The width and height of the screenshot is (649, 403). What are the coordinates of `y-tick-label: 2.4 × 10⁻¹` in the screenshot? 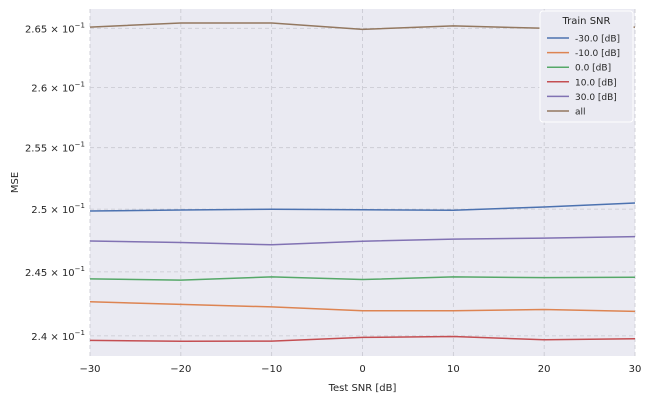 It's located at (58, 336).